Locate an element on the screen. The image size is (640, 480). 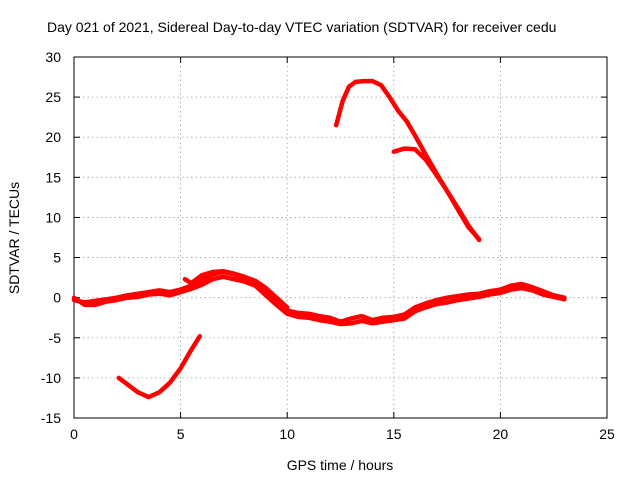
x-tick-label: 15 is located at coordinates (394, 434).